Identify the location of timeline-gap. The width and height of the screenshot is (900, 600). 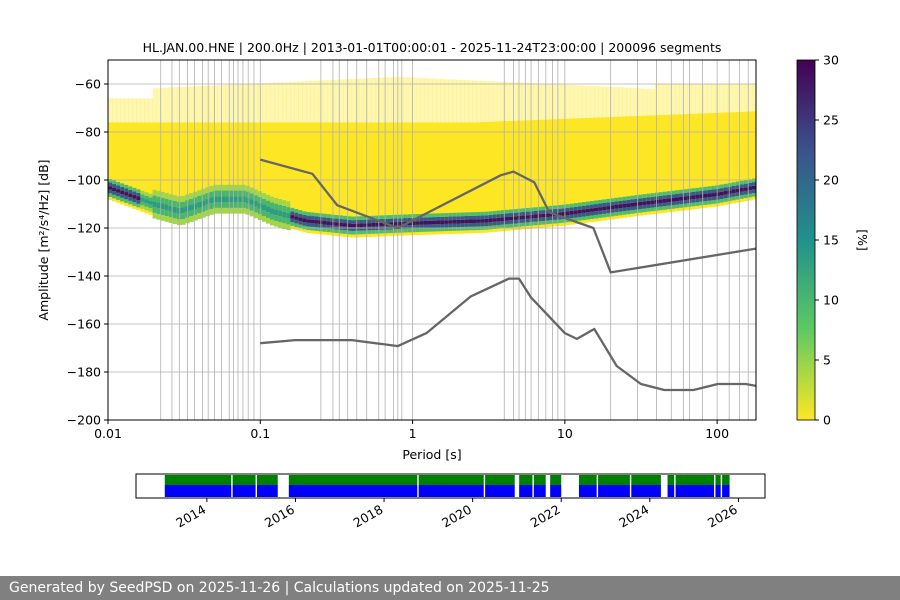
(232, 486).